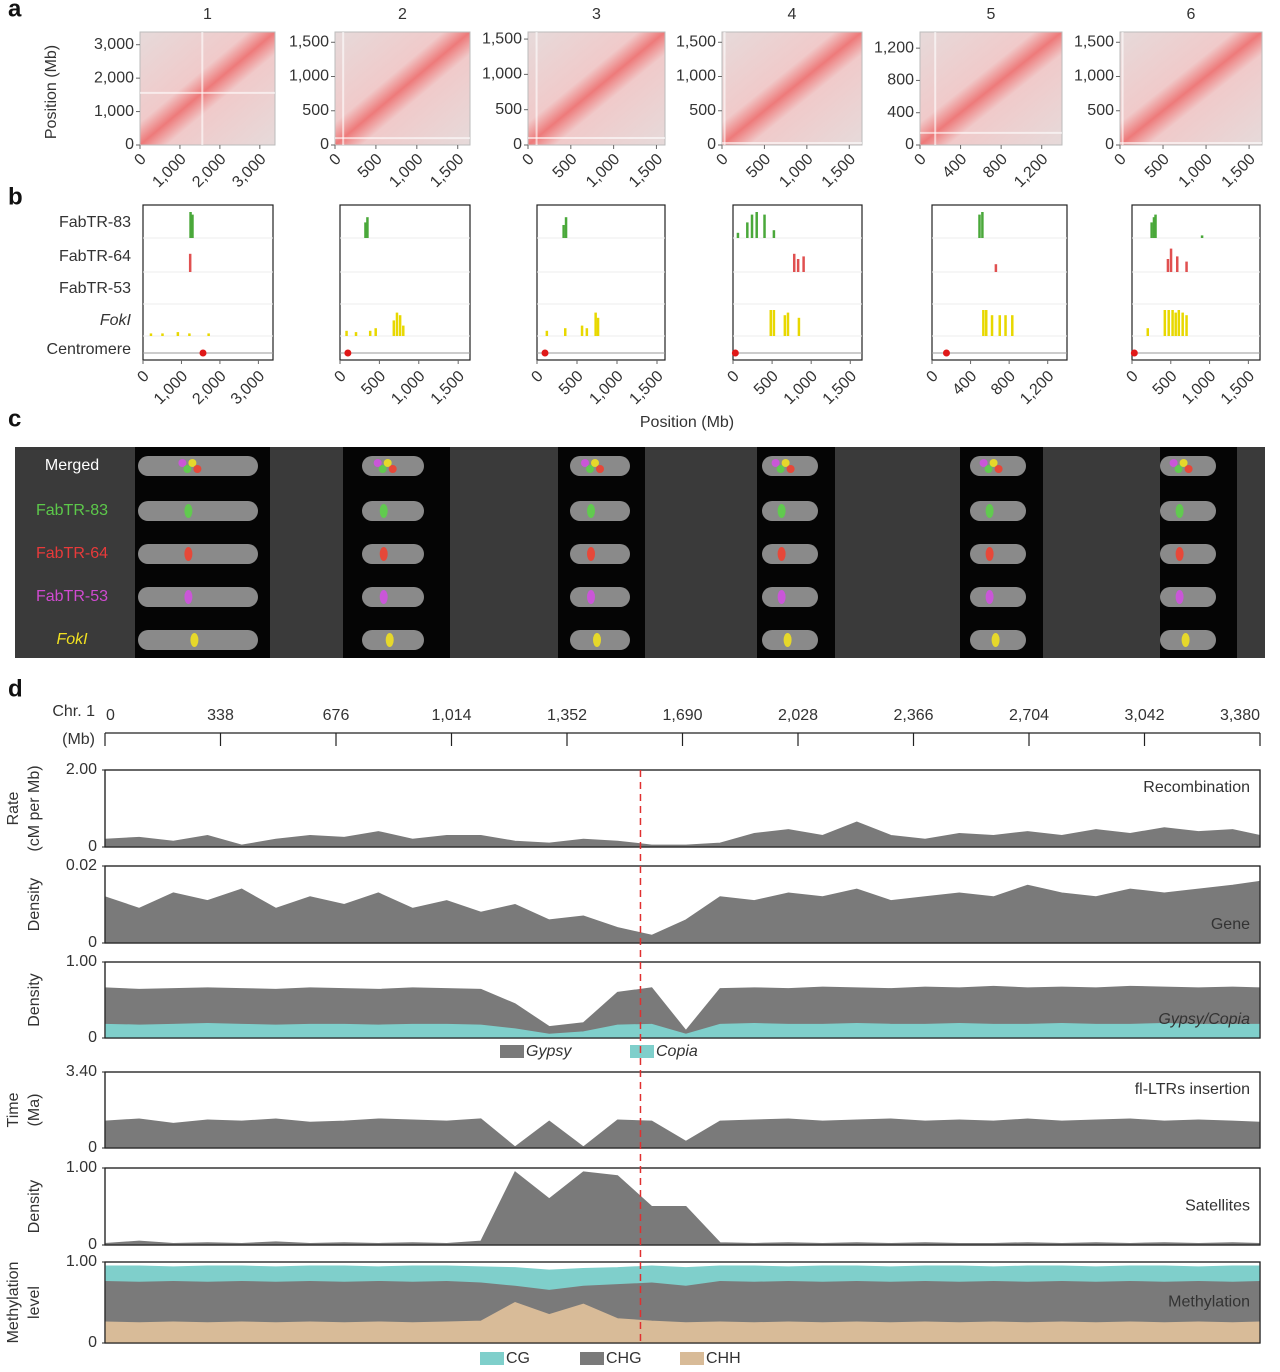 Image resolution: width=1280 pixels, height=1372 pixels. Describe the element at coordinates (995, 166) in the screenshot. I see `x-tick-label: 800` at that location.